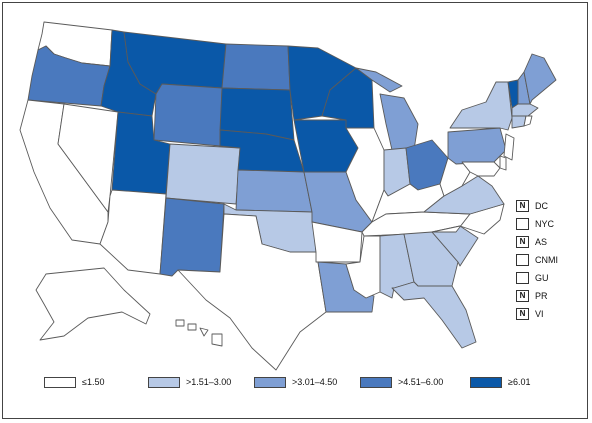 This screenshot has height=423, width=592. I want to click on territory-label-vi: VI, so click(539, 314).